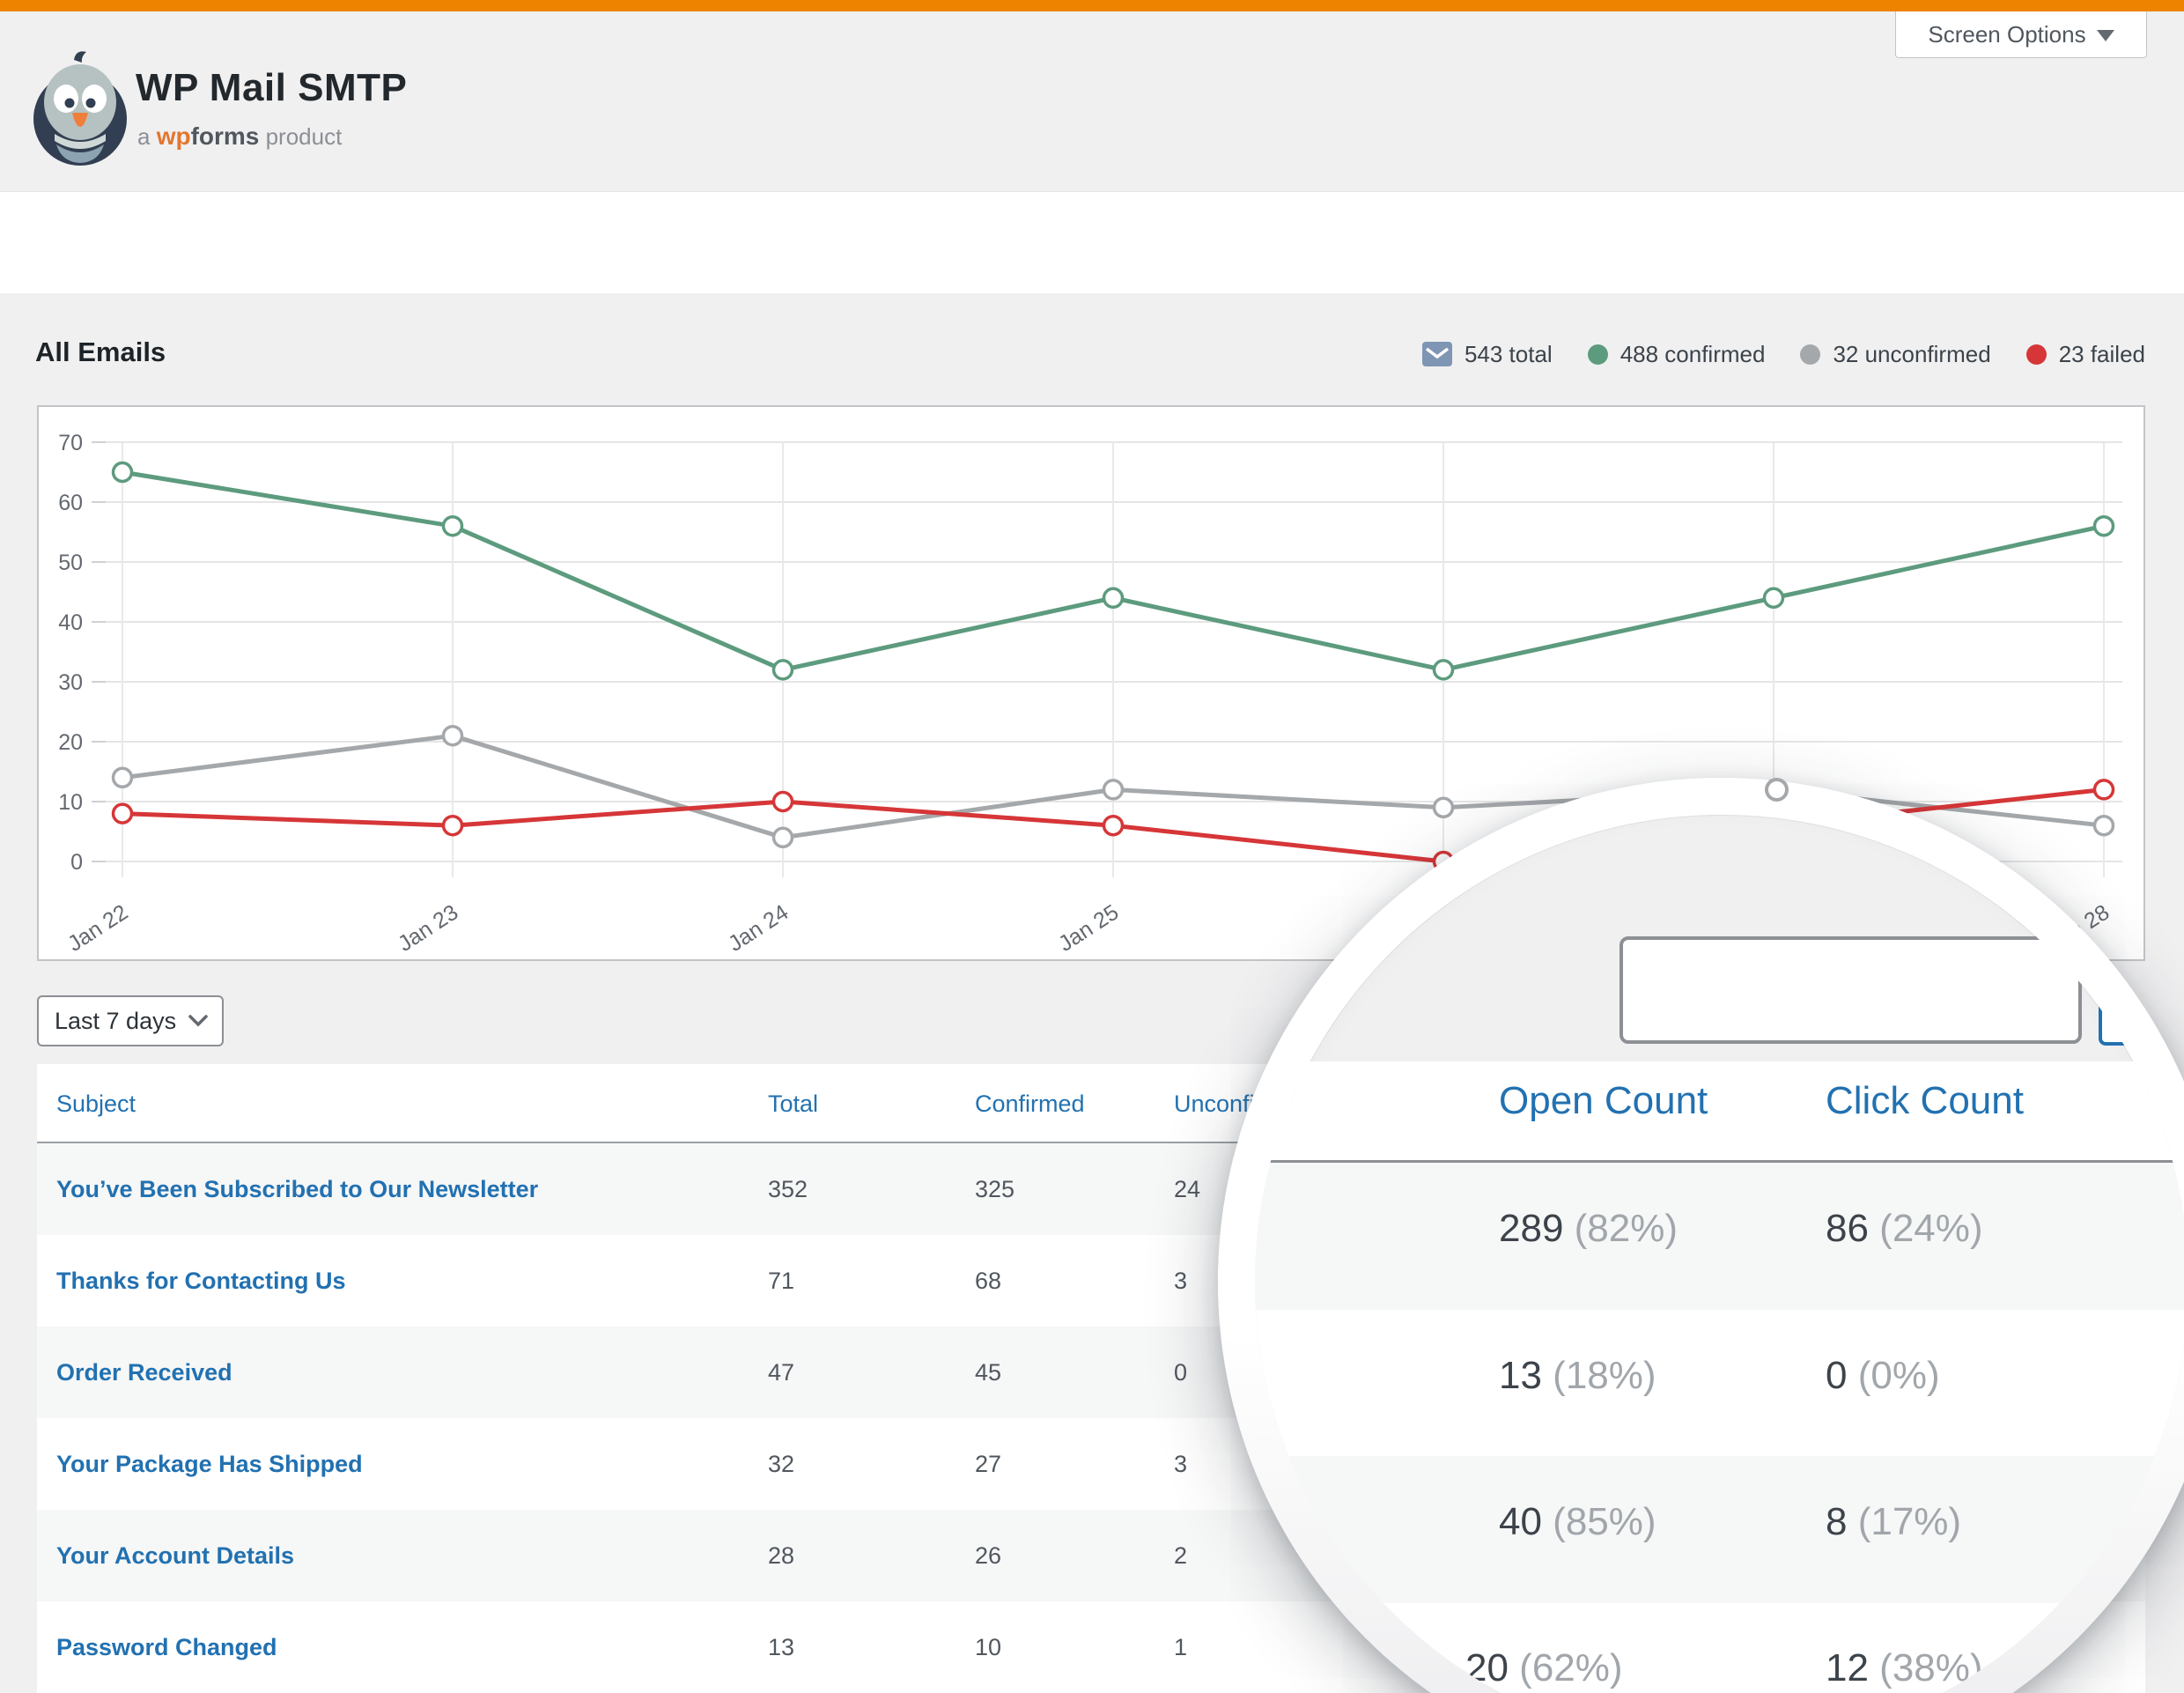 The height and width of the screenshot is (1693, 2184). I want to click on app-title: WP Mail SMTP, so click(272, 88).